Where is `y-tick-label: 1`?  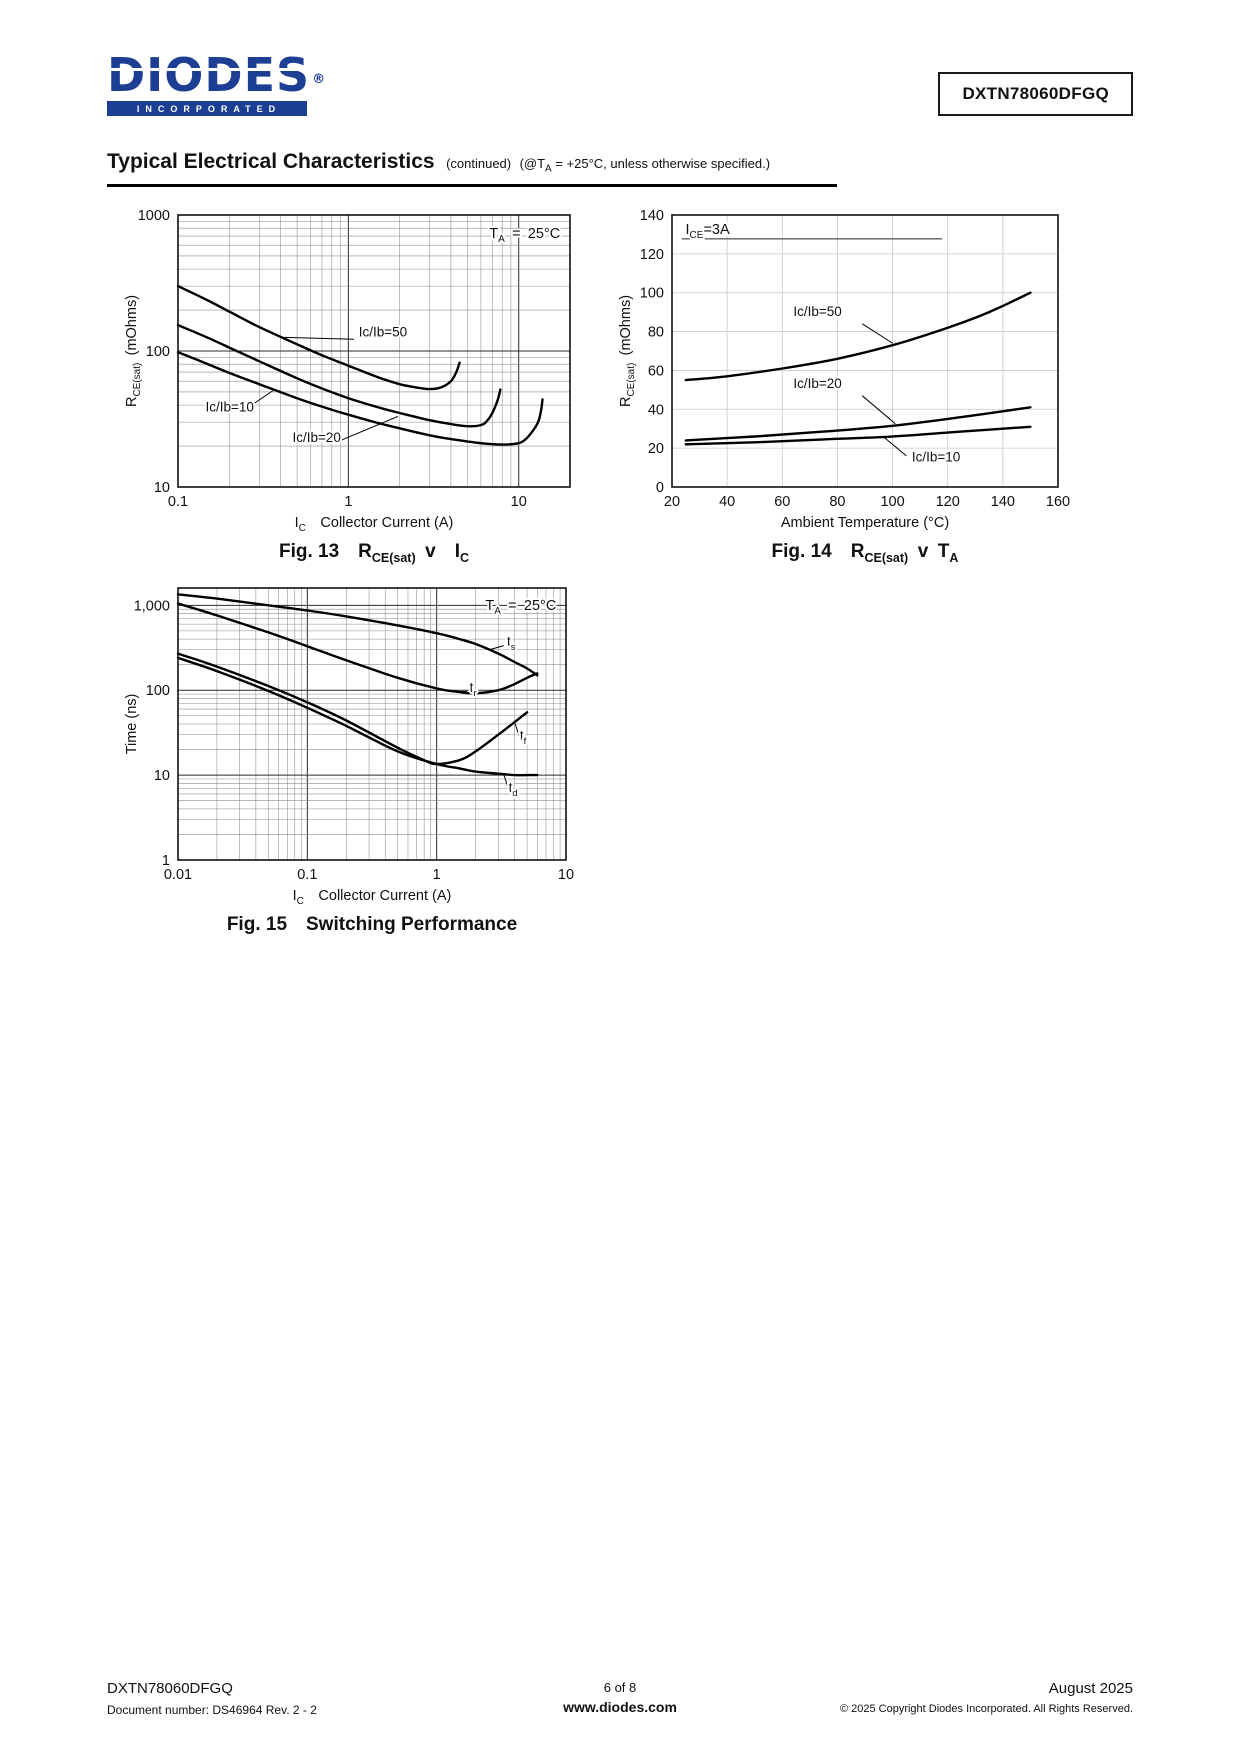
y-tick-label: 1 is located at coordinates (166, 861).